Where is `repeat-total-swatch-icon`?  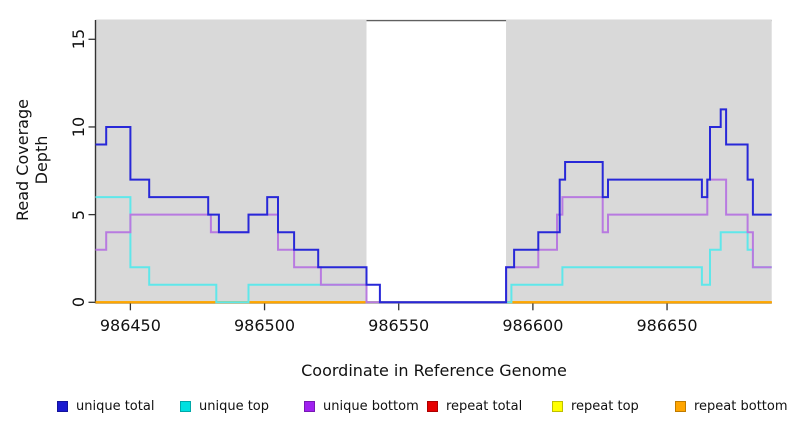
repeat-total-swatch-icon is located at coordinates (432, 406).